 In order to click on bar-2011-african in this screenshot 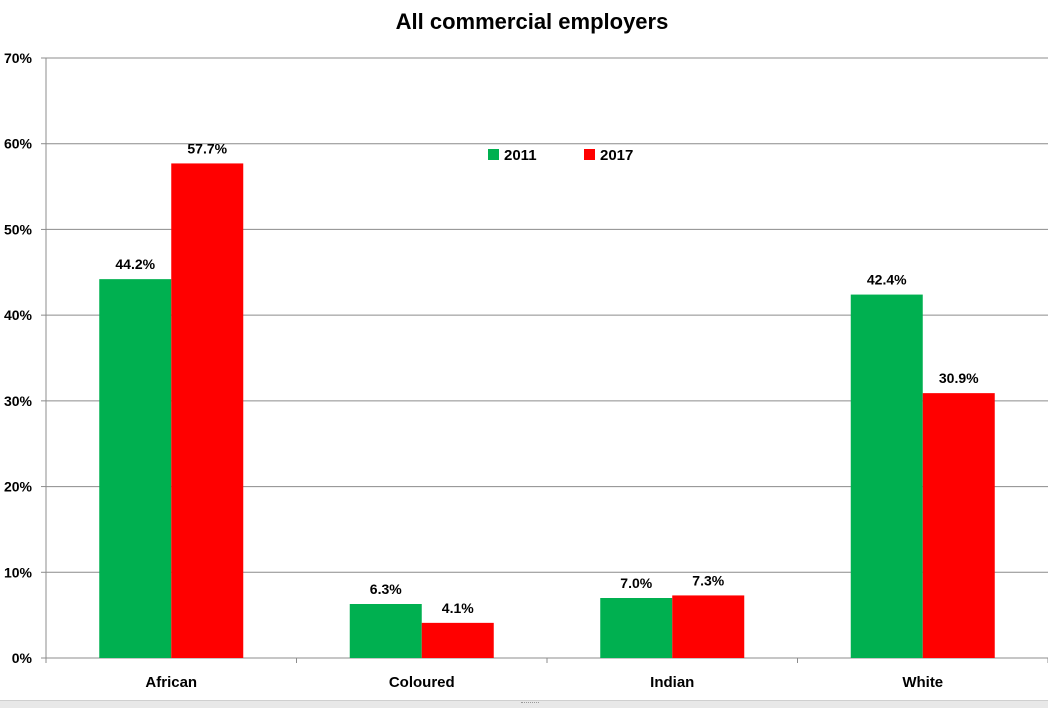, I will do `click(135, 468)`.